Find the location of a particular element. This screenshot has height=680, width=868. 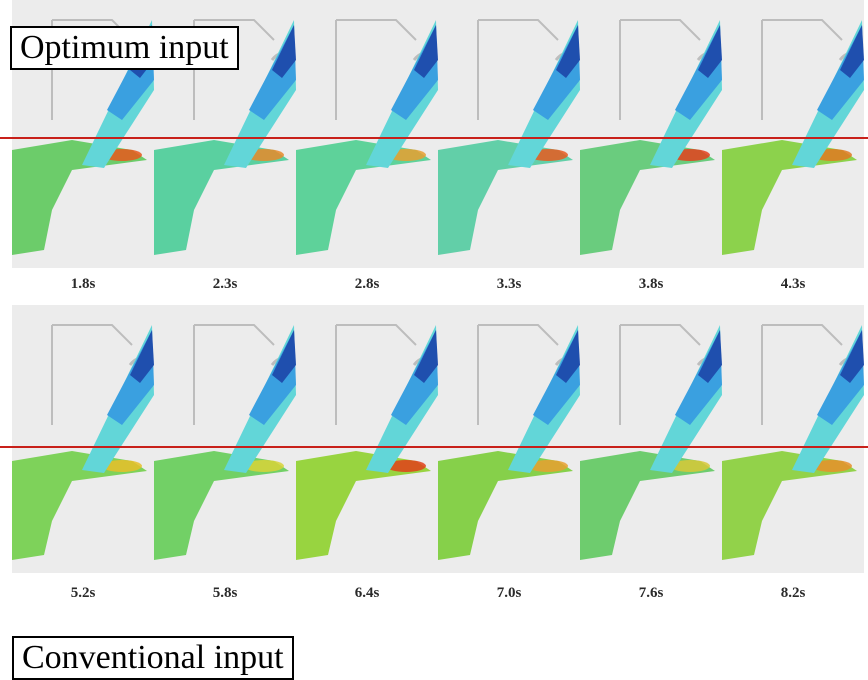

time-label: 2.8s is located at coordinates (367, 284).